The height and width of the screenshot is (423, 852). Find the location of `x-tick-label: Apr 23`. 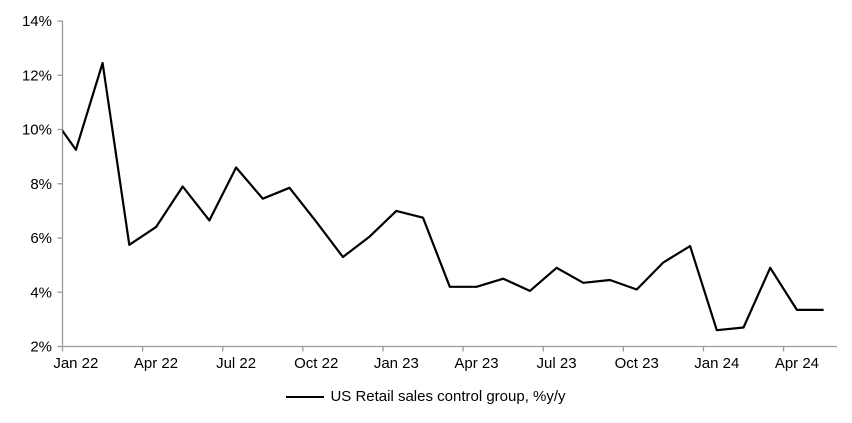

x-tick-label: Apr 23 is located at coordinates (476, 363).